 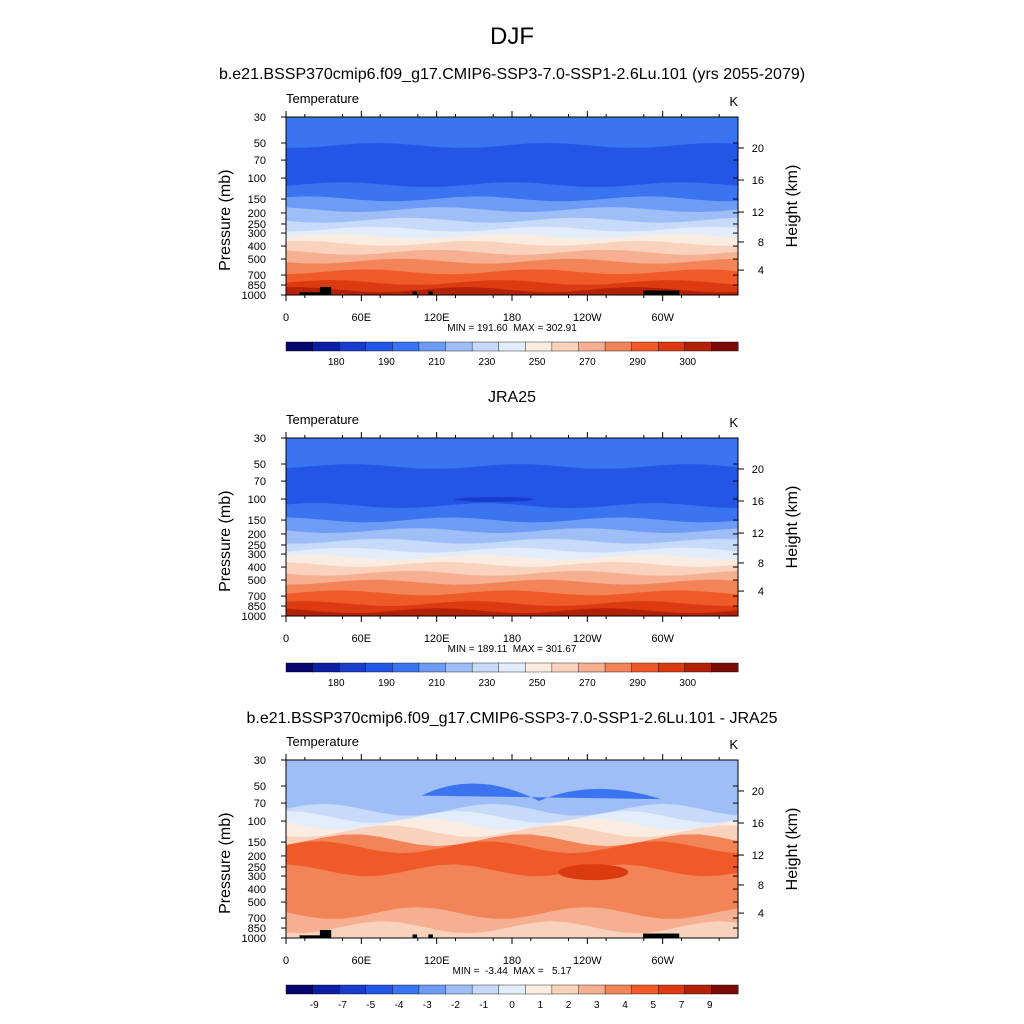 I want to click on y-right-tick-label: 8, so click(x=761, y=886).